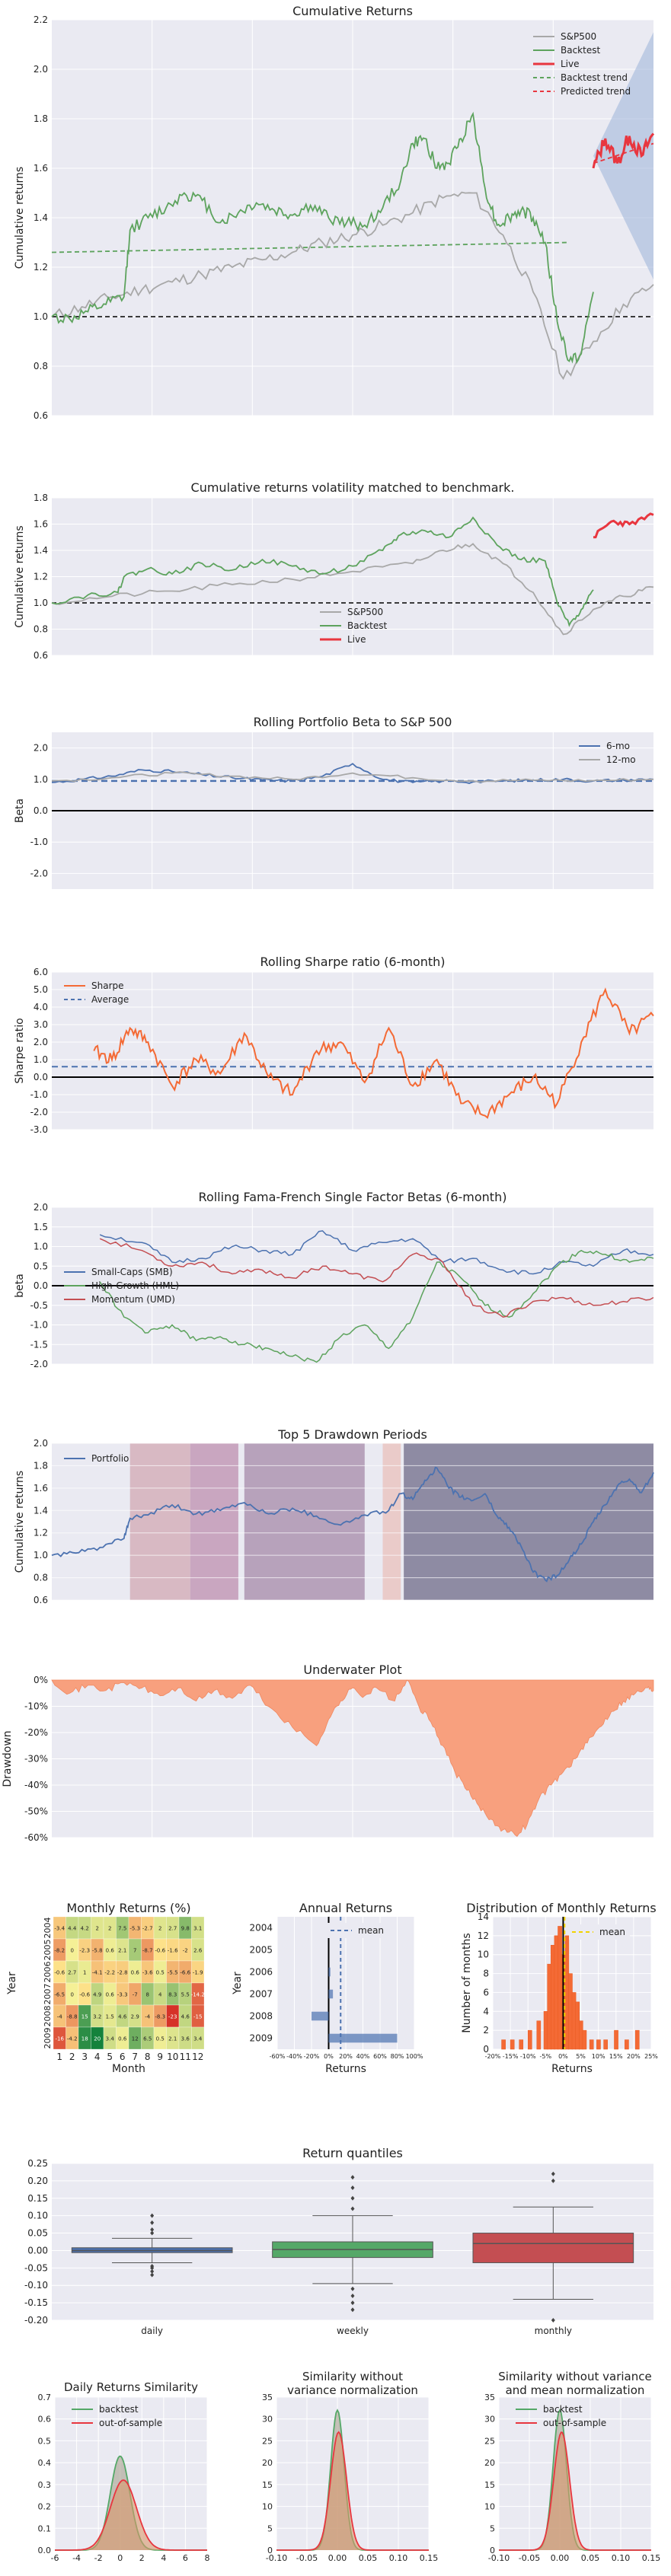  Describe the element at coordinates (72, 1995) in the screenshot. I see `heatmap-value: 0` at that location.